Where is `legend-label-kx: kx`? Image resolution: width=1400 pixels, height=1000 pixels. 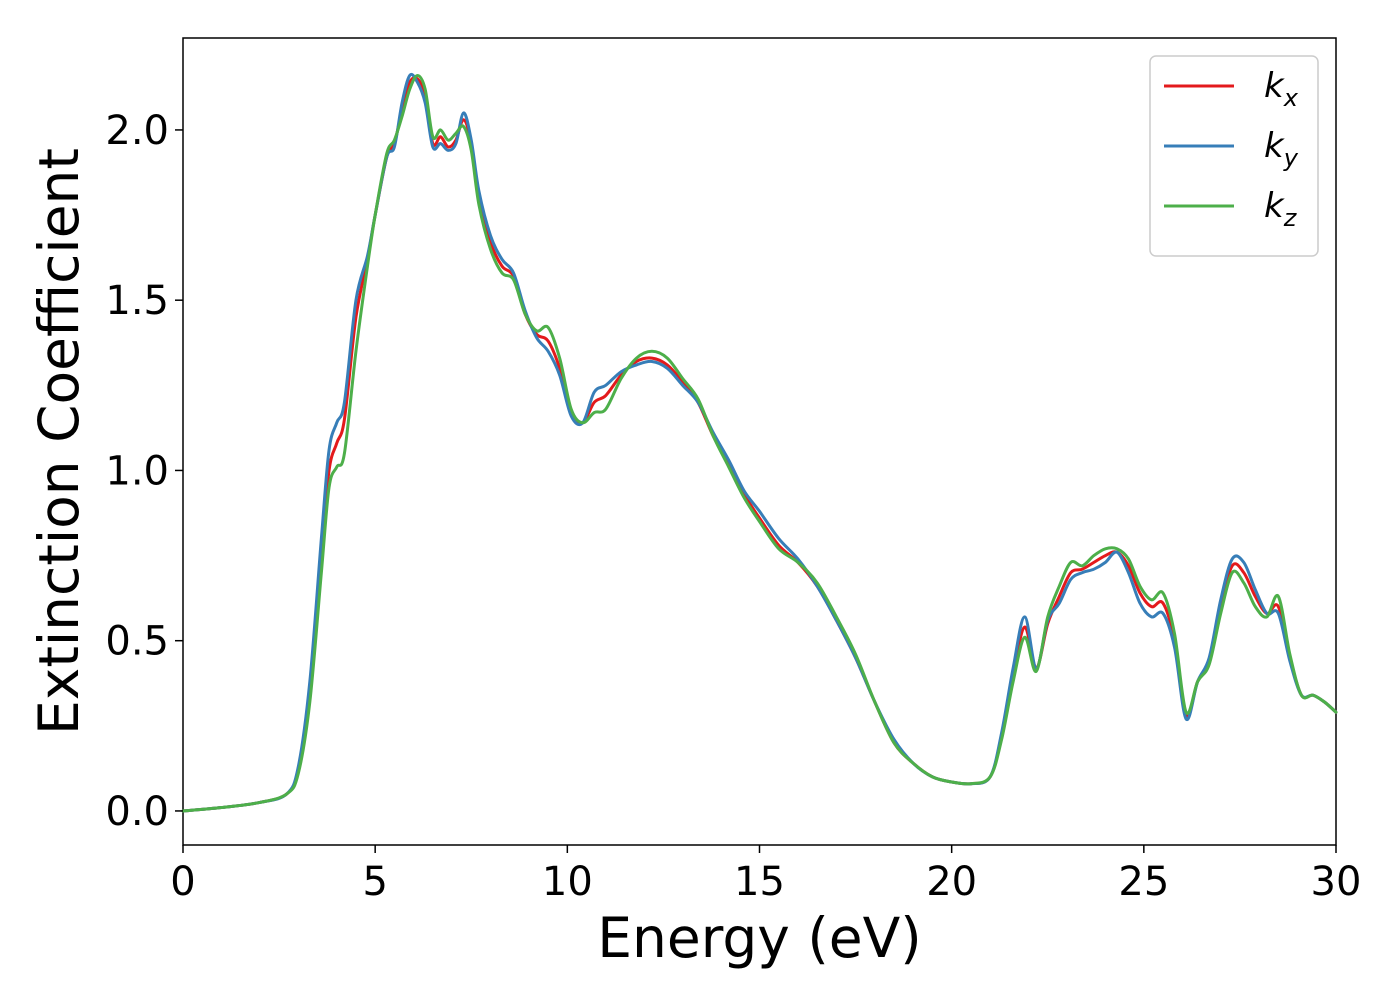
legend-label-kx: kx is located at coordinates (1281, 89).